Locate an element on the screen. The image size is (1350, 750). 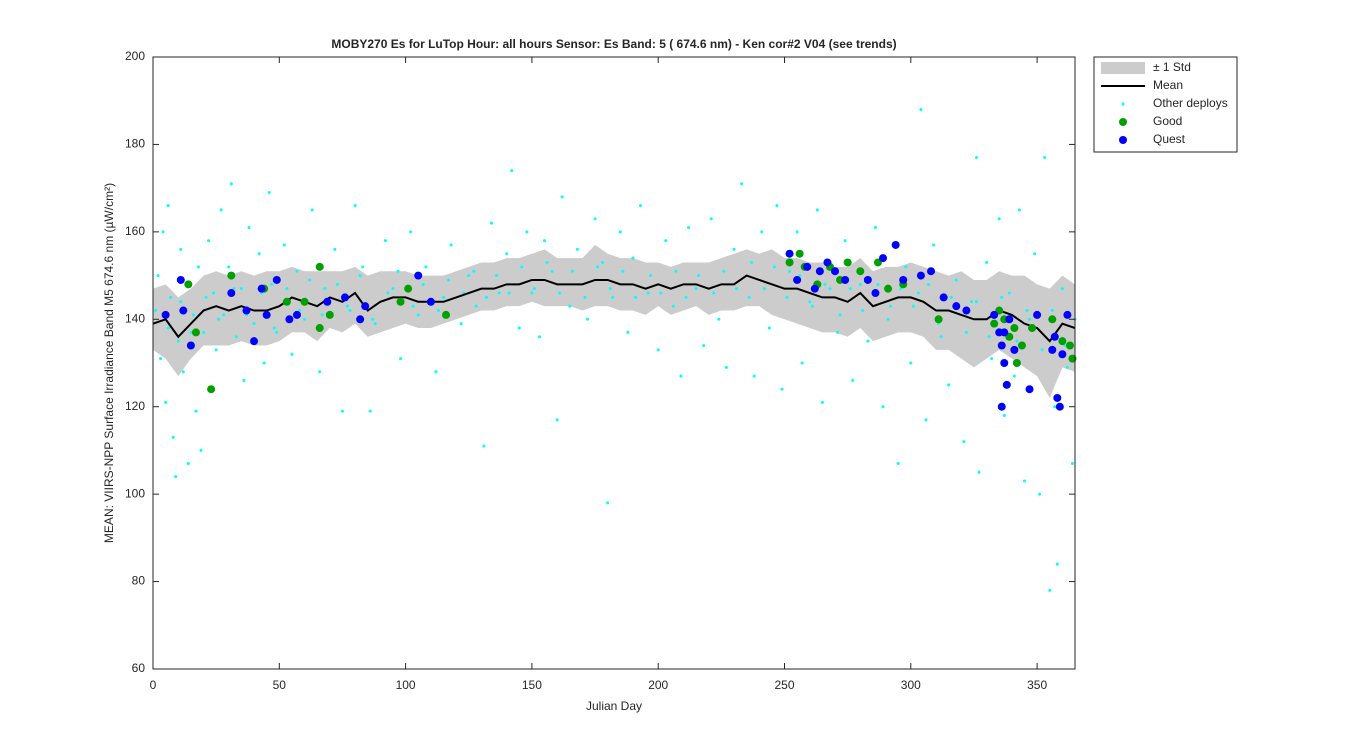
legend-label: Good is located at coordinates (1167, 121).